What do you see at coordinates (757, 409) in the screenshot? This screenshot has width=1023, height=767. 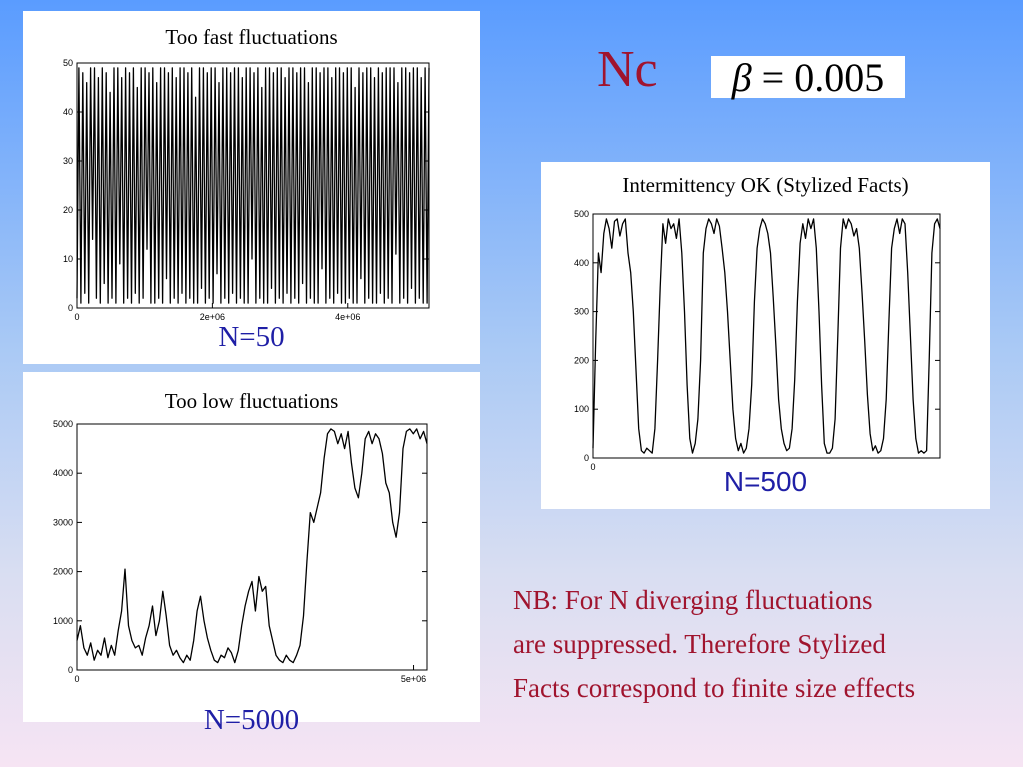 I see `y-tick-n500-1: 100` at bounding box center [757, 409].